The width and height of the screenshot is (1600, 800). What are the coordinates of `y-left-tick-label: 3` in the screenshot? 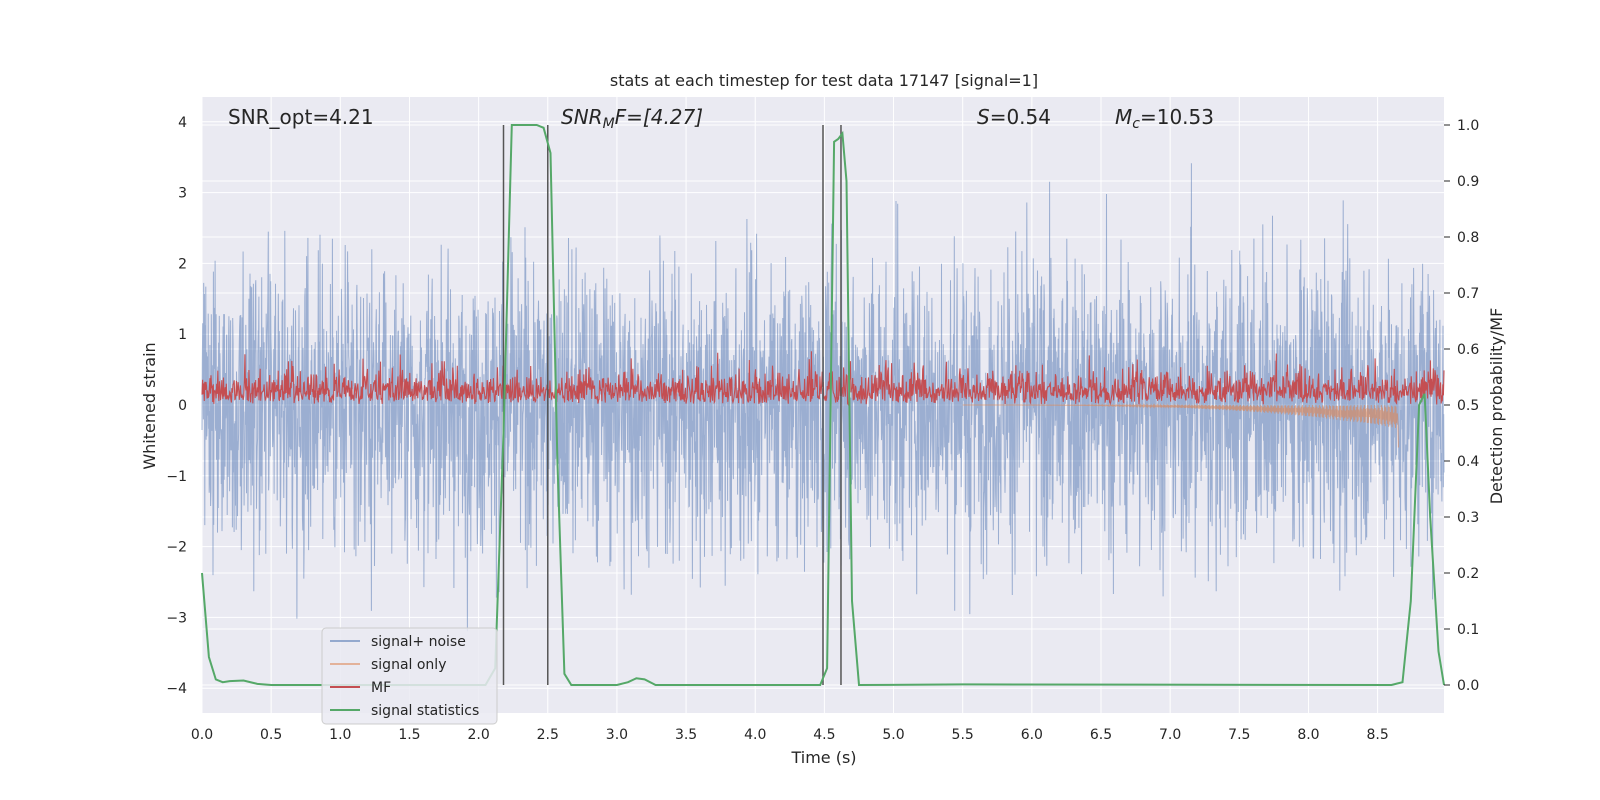 It's located at (182, 194).